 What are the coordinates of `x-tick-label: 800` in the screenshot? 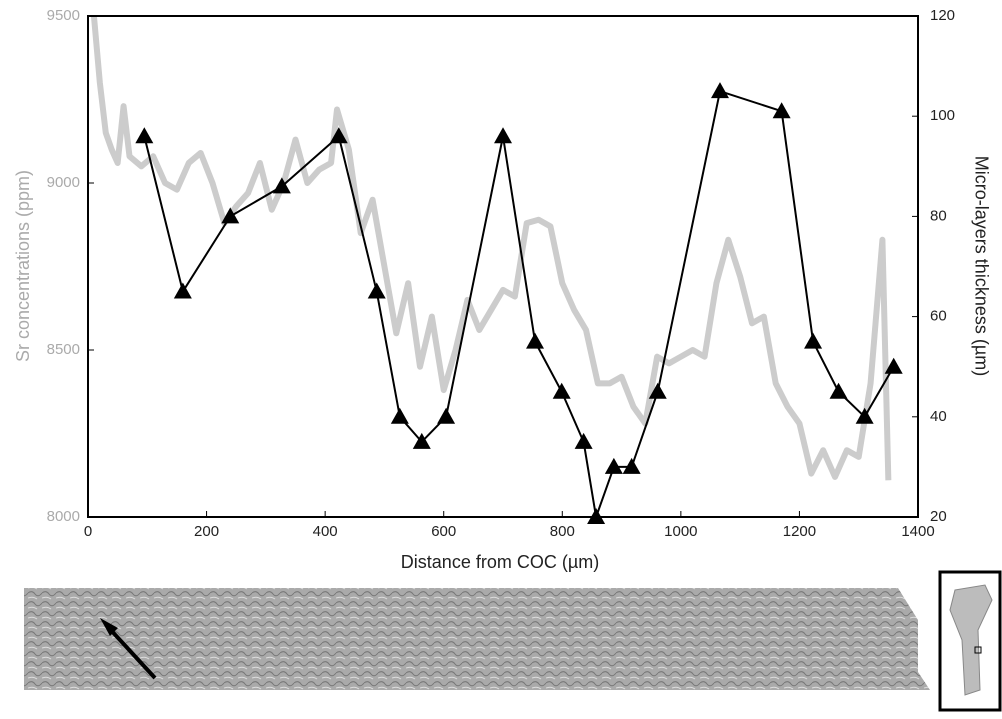 It's located at (562, 531).